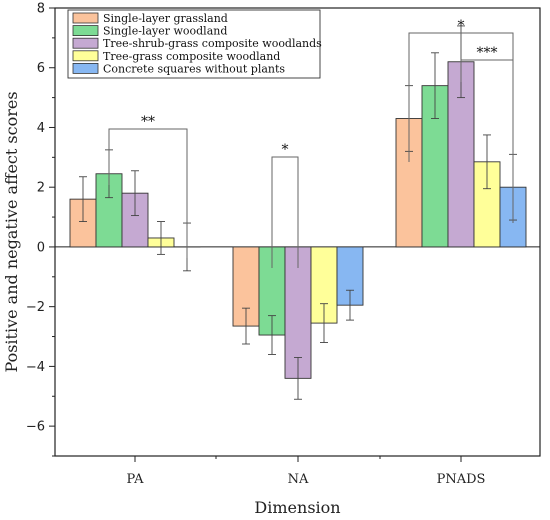 The image size is (550, 520). I want to click on legend-label: Concrete squares without plants, so click(194, 68).